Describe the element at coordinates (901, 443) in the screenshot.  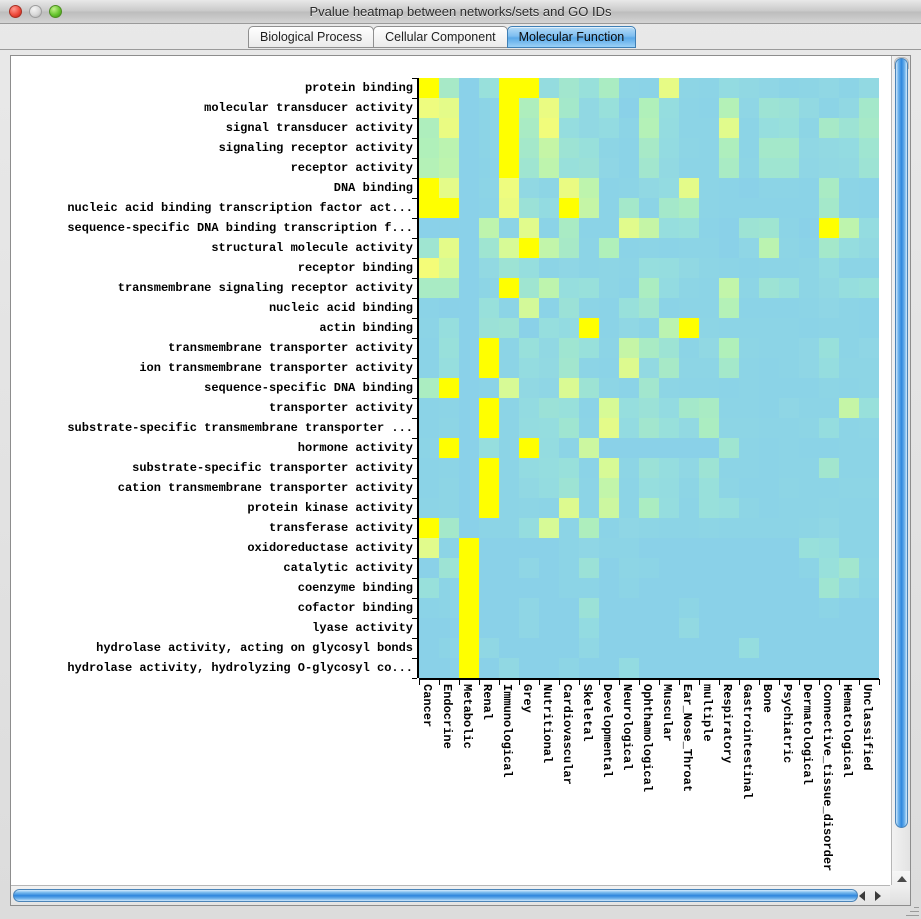
I see `vertical-scrollbar-thumb` at that location.